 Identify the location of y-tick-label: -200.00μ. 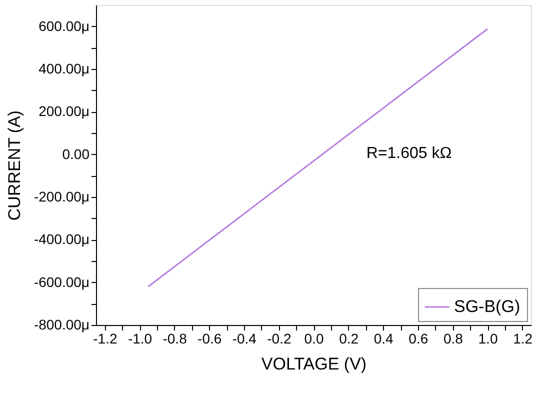
(62, 196).